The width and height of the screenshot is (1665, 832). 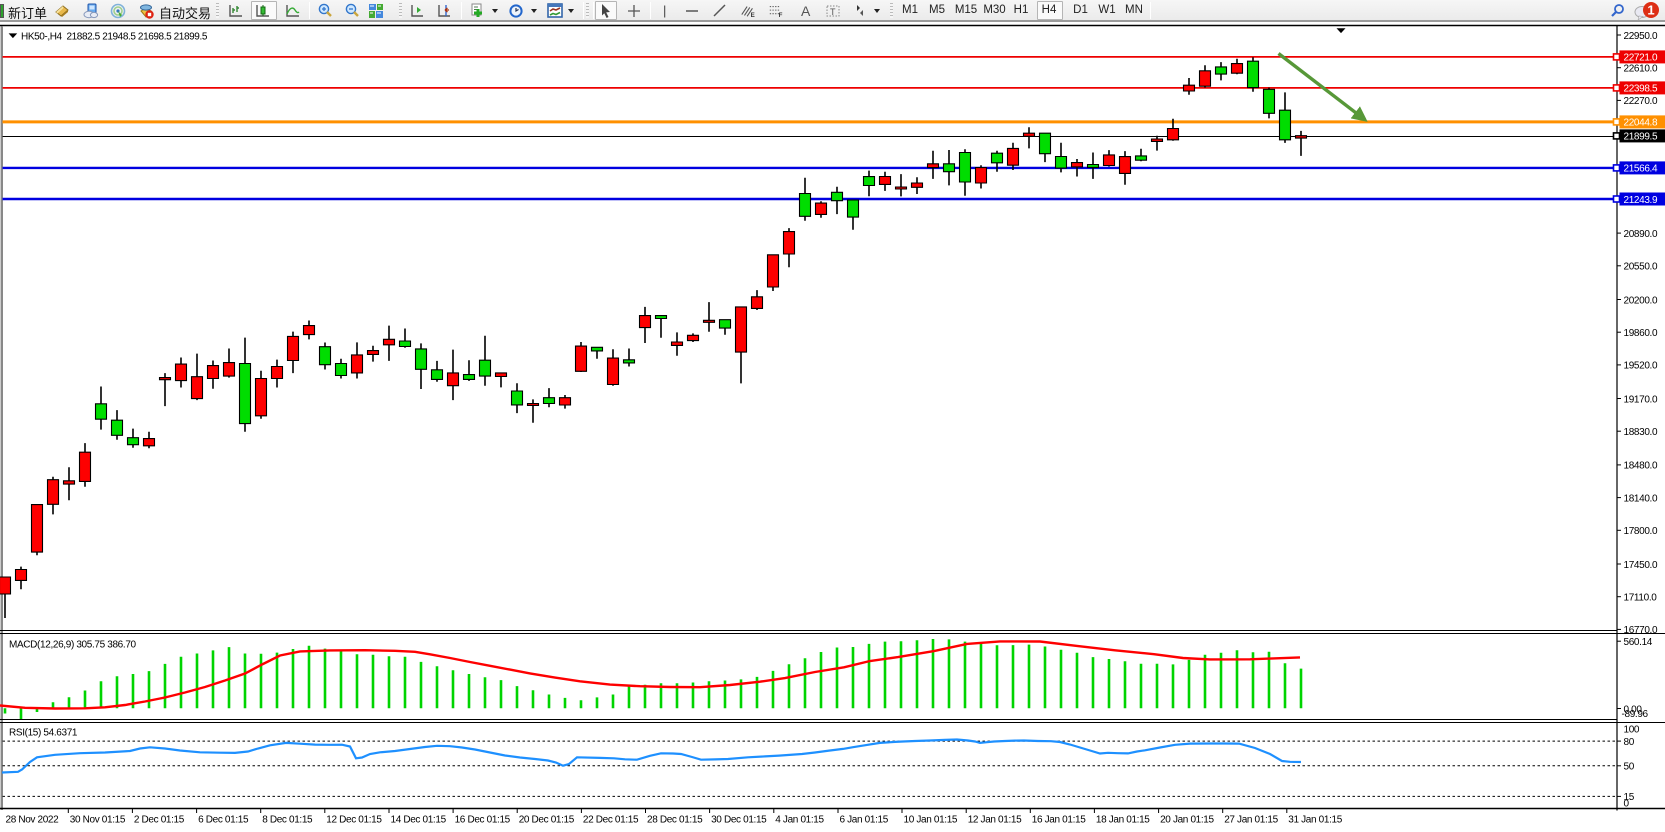 I want to click on svg-text: 30 Dec 01:15, so click(x=739, y=820).